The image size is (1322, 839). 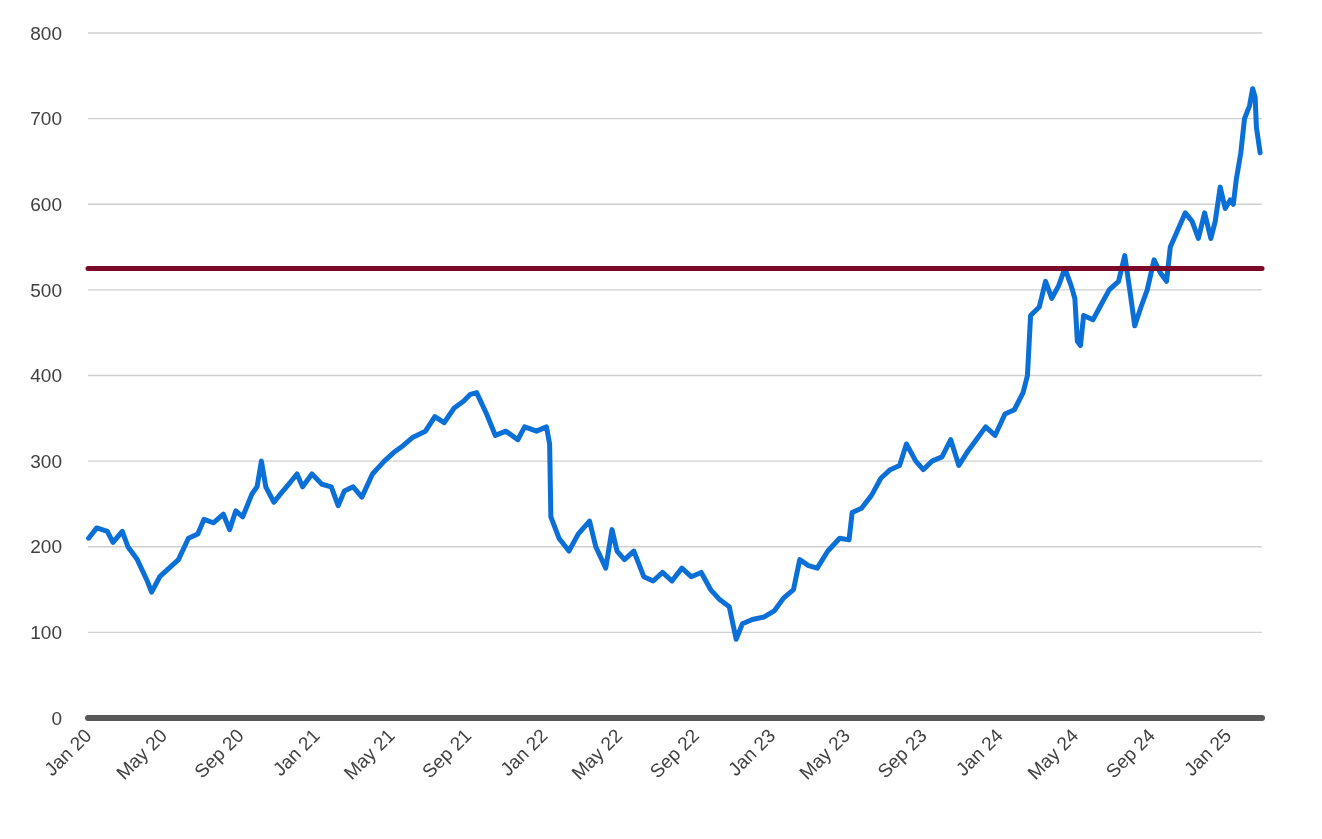 What do you see at coordinates (369, 754) in the screenshot?
I see `x-tick-label: May 21` at bounding box center [369, 754].